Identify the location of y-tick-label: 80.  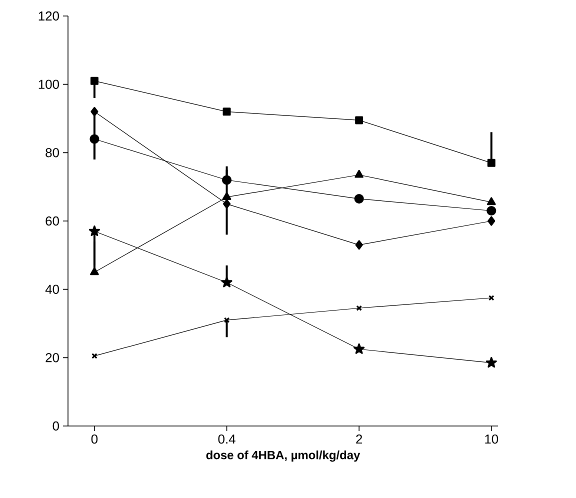
(52, 153).